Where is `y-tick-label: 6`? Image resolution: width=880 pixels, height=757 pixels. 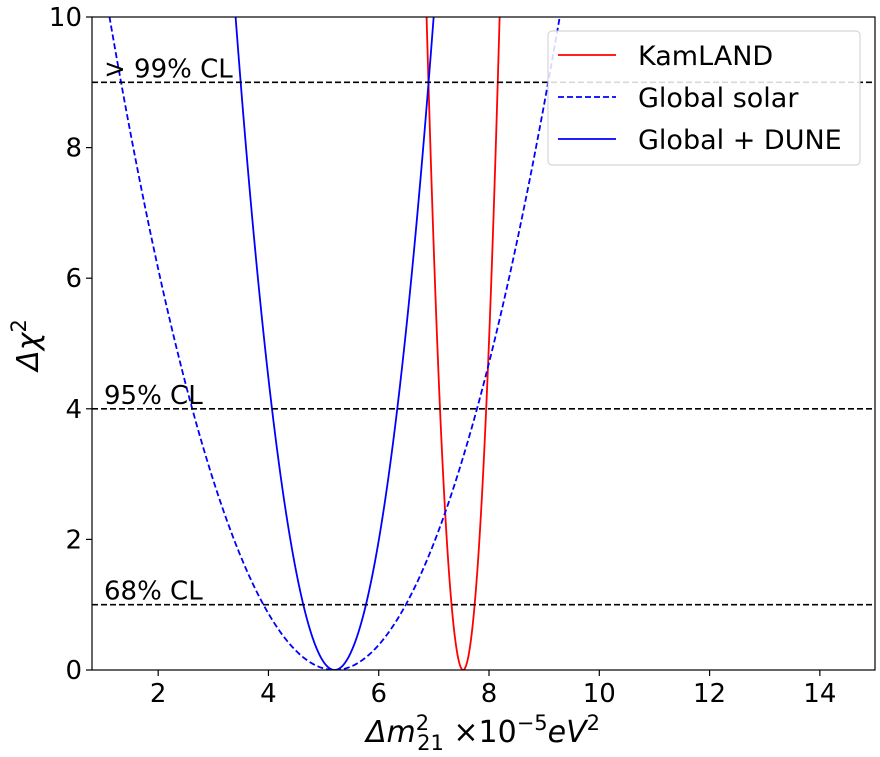 y-tick-label: 6 is located at coordinates (73, 279).